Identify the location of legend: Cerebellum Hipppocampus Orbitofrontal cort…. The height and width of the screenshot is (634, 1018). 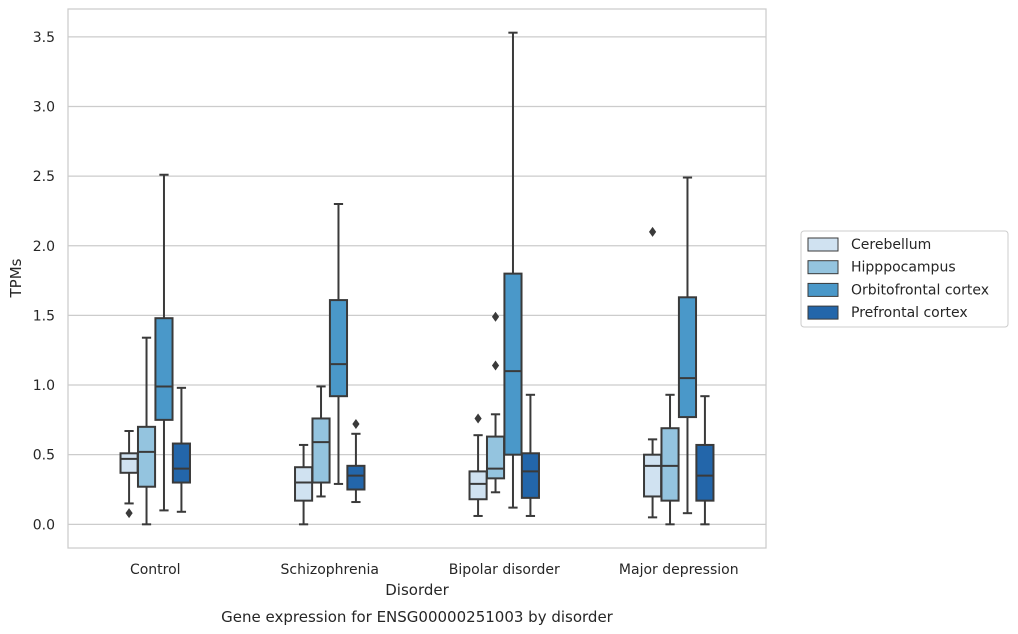
(904, 279).